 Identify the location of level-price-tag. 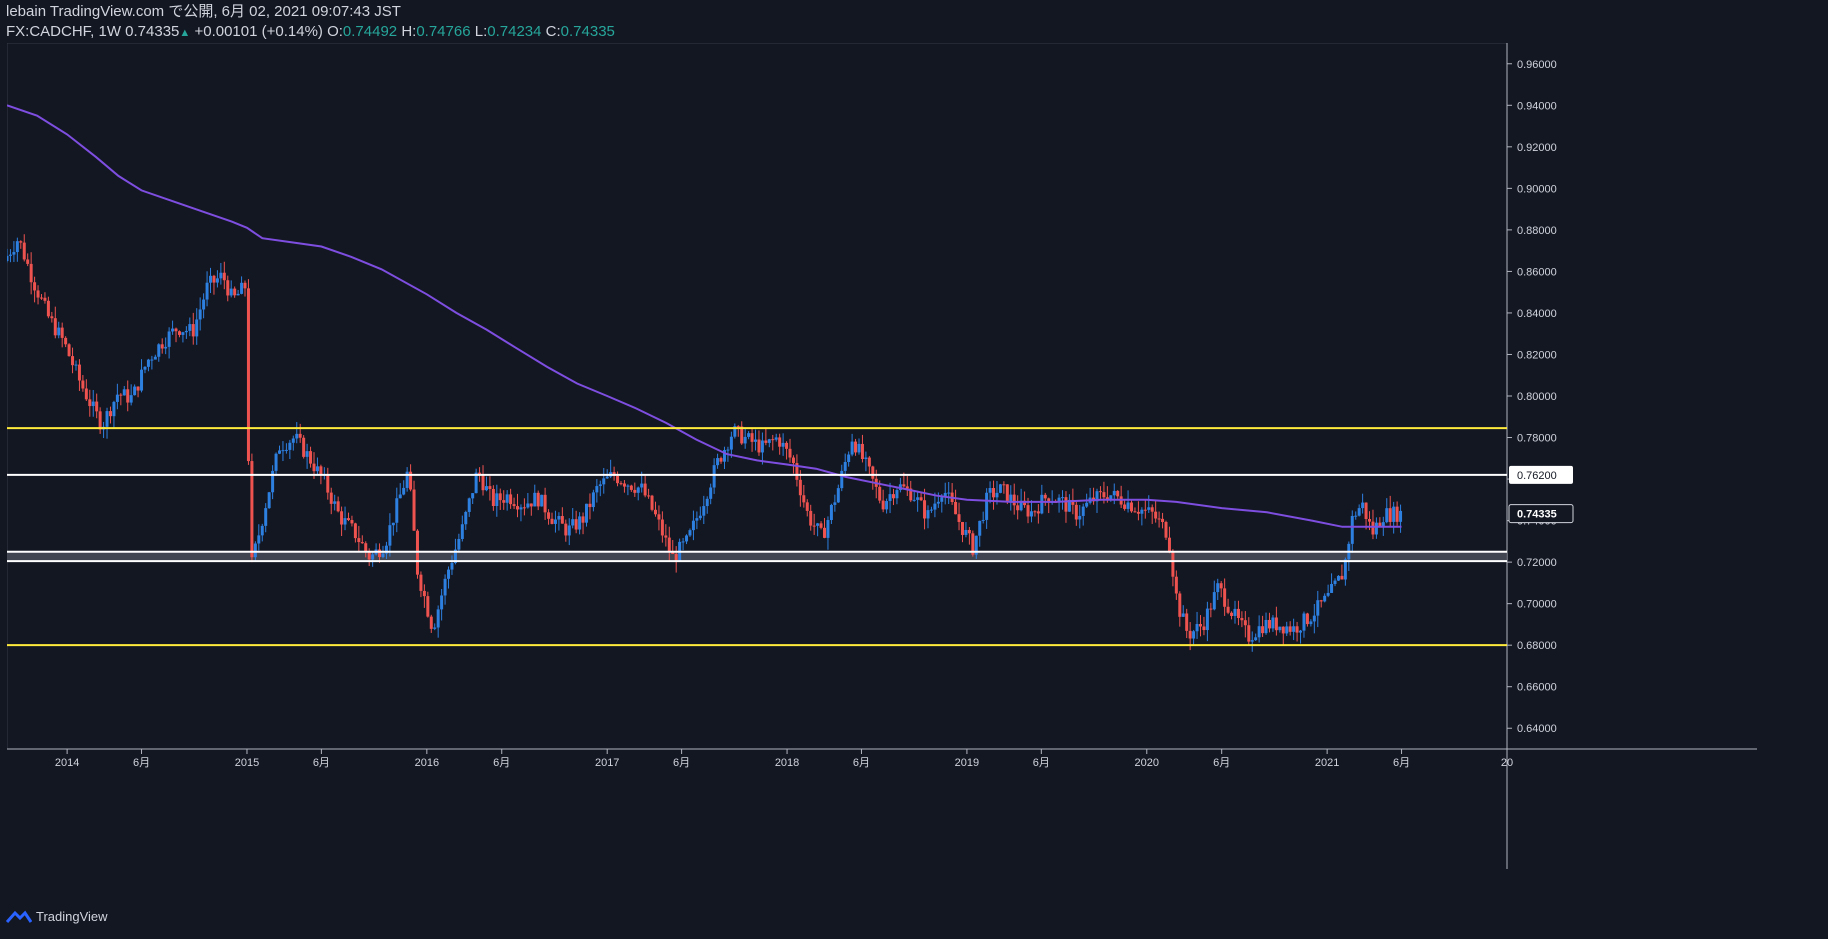
(1541, 474).